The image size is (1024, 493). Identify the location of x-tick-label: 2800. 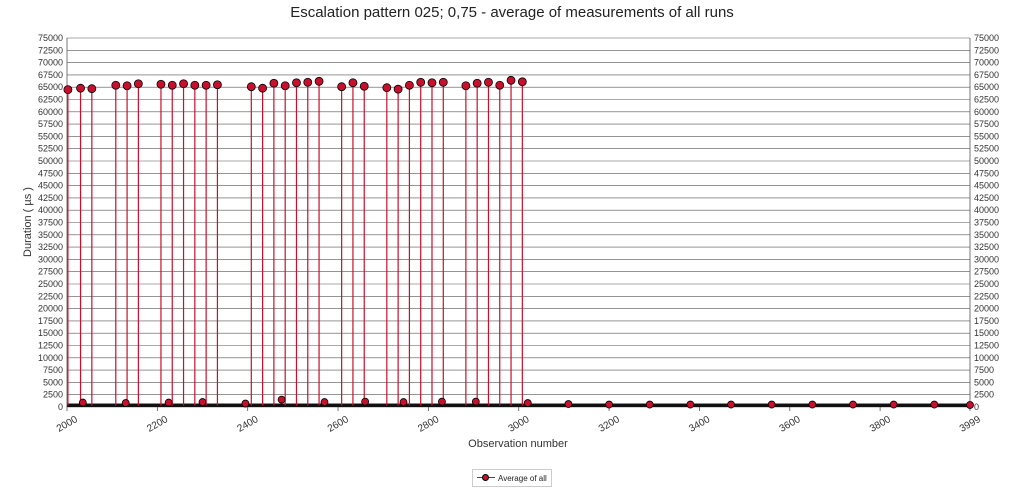
(428, 424).